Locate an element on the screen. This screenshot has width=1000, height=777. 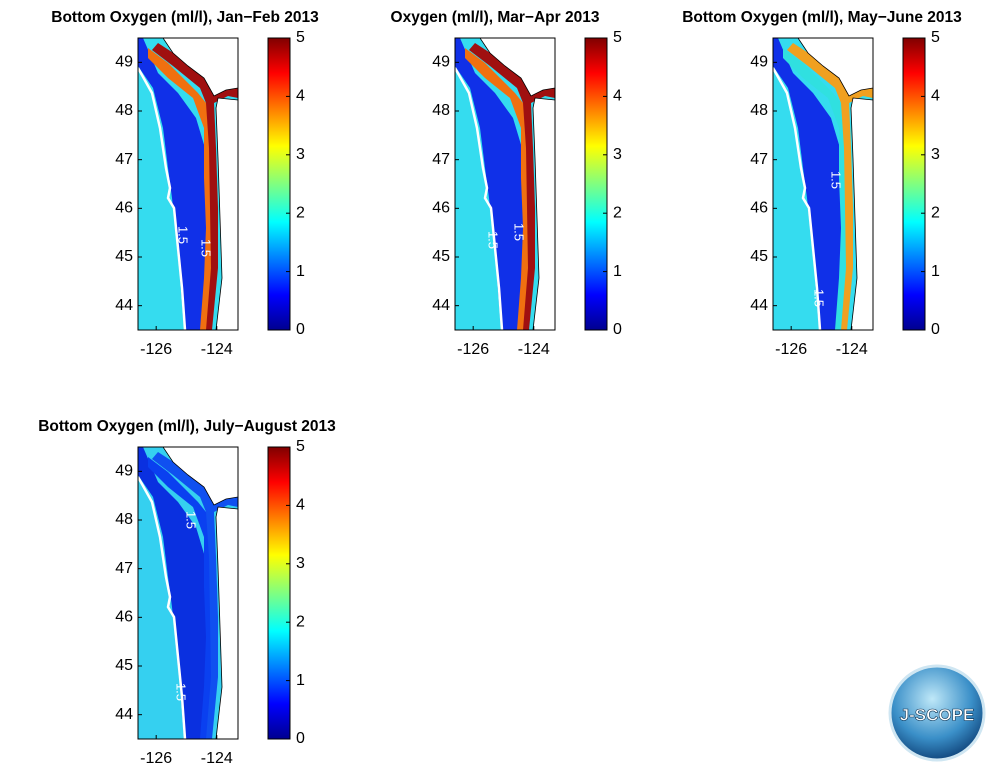
panel-title: Oxygen (ml/l), Mar−Apr 2013 is located at coordinates (495, 17).